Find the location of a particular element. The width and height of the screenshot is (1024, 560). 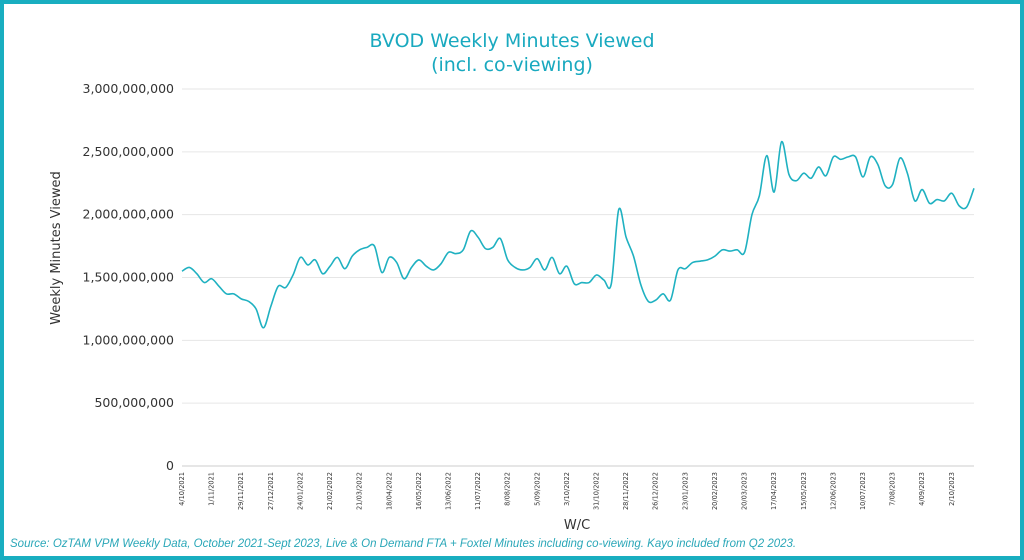

x-axis-label: W/C is located at coordinates (577, 525).